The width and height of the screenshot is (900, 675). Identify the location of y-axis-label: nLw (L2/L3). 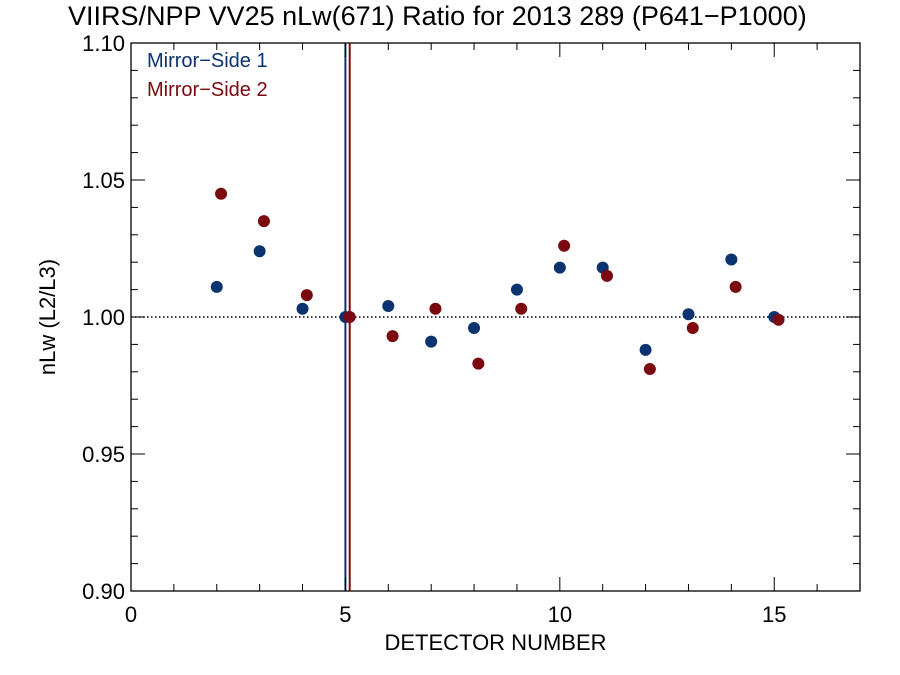
(47, 317).